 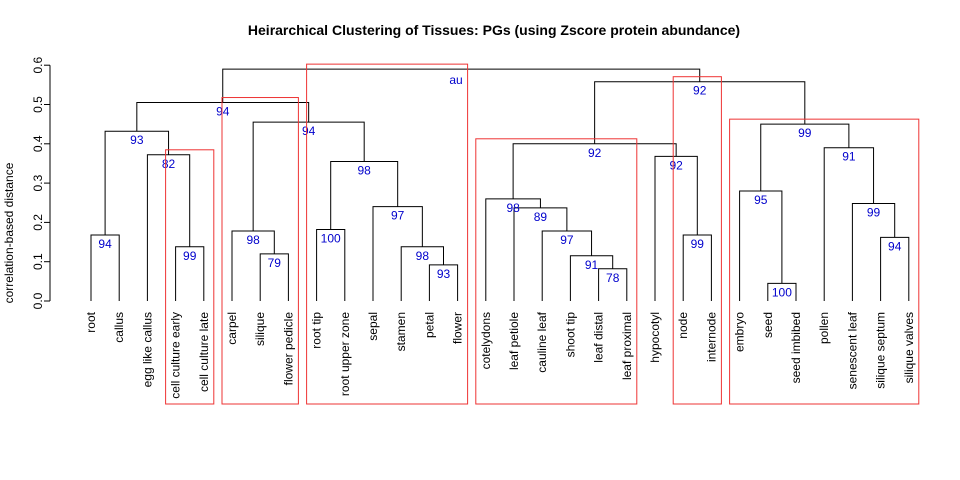 What do you see at coordinates (345, 354) in the screenshot?
I see `leaf-label: root upper zone` at bounding box center [345, 354].